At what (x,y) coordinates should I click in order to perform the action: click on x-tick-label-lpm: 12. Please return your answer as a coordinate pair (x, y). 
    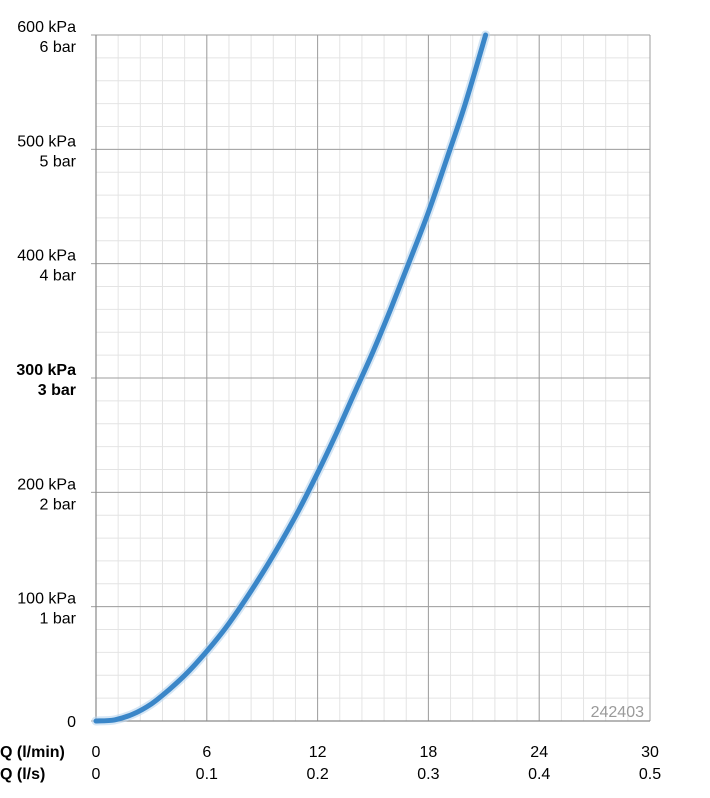
    Looking at the image, I should click on (318, 752).